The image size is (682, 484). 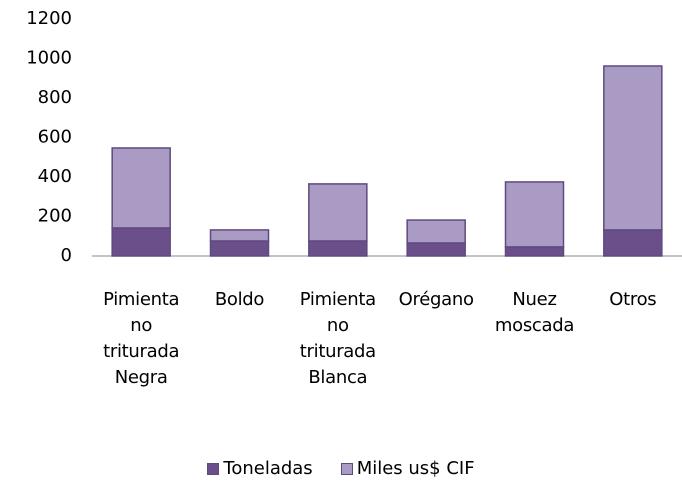 I want to click on x-tick-label: Orégano, so click(x=436, y=299).